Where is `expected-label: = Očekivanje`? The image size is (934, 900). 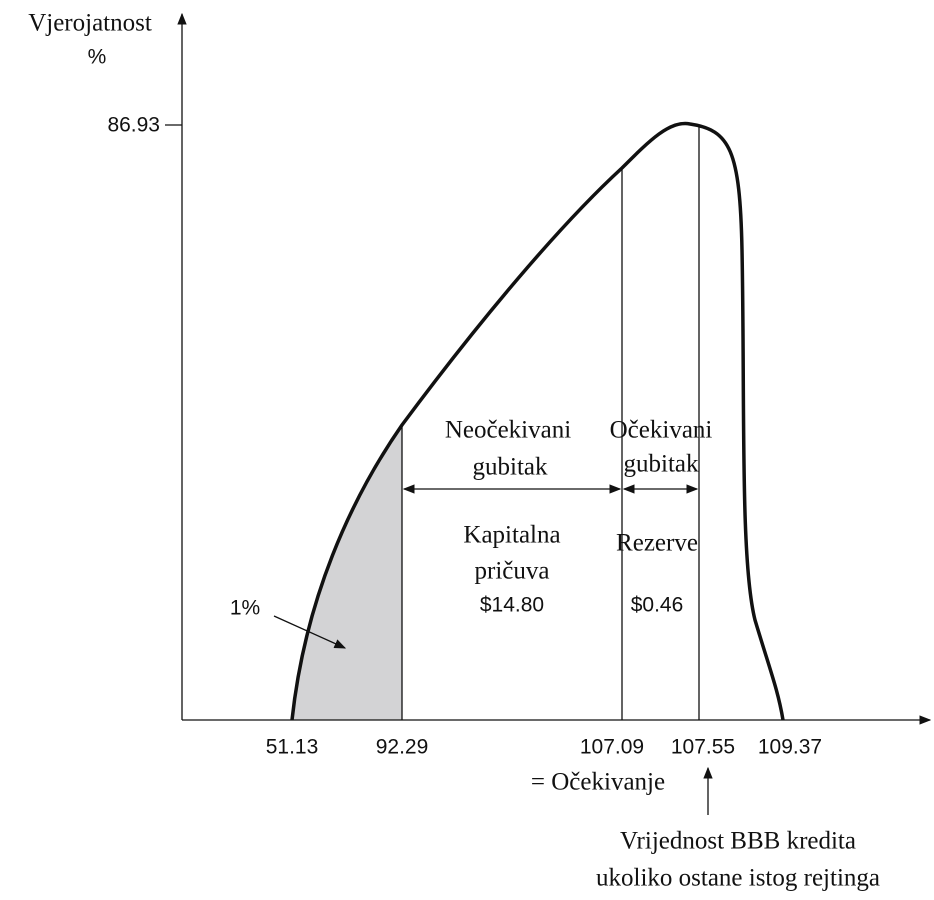
expected-label: = Očekivanje is located at coordinates (598, 782).